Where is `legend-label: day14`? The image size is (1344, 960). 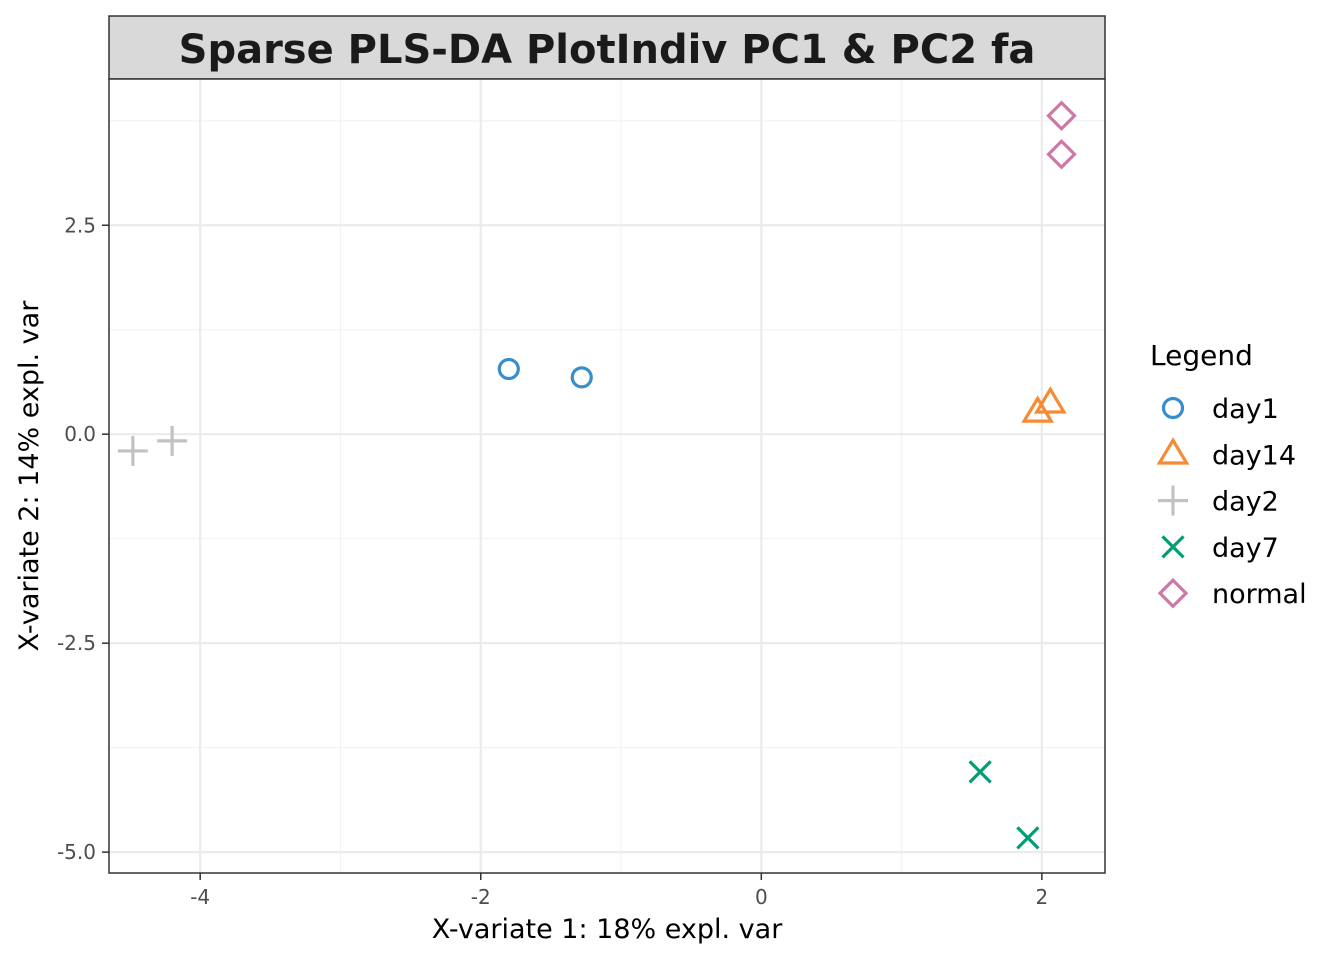 legend-label: day14 is located at coordinates (1254, 455).